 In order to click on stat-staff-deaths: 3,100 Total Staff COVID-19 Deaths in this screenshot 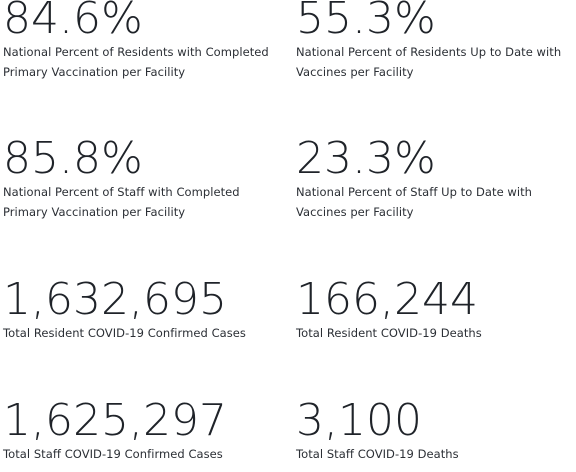, I will do `click(436, 431)`.